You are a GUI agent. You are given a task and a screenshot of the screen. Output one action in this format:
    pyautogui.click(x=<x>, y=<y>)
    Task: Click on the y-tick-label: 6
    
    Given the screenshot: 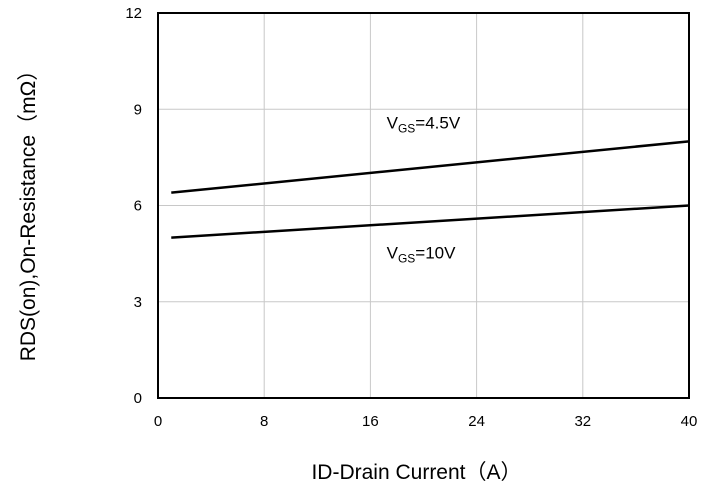 What is the action you would take?
    pyautogui.click(x=138, y=206)
    